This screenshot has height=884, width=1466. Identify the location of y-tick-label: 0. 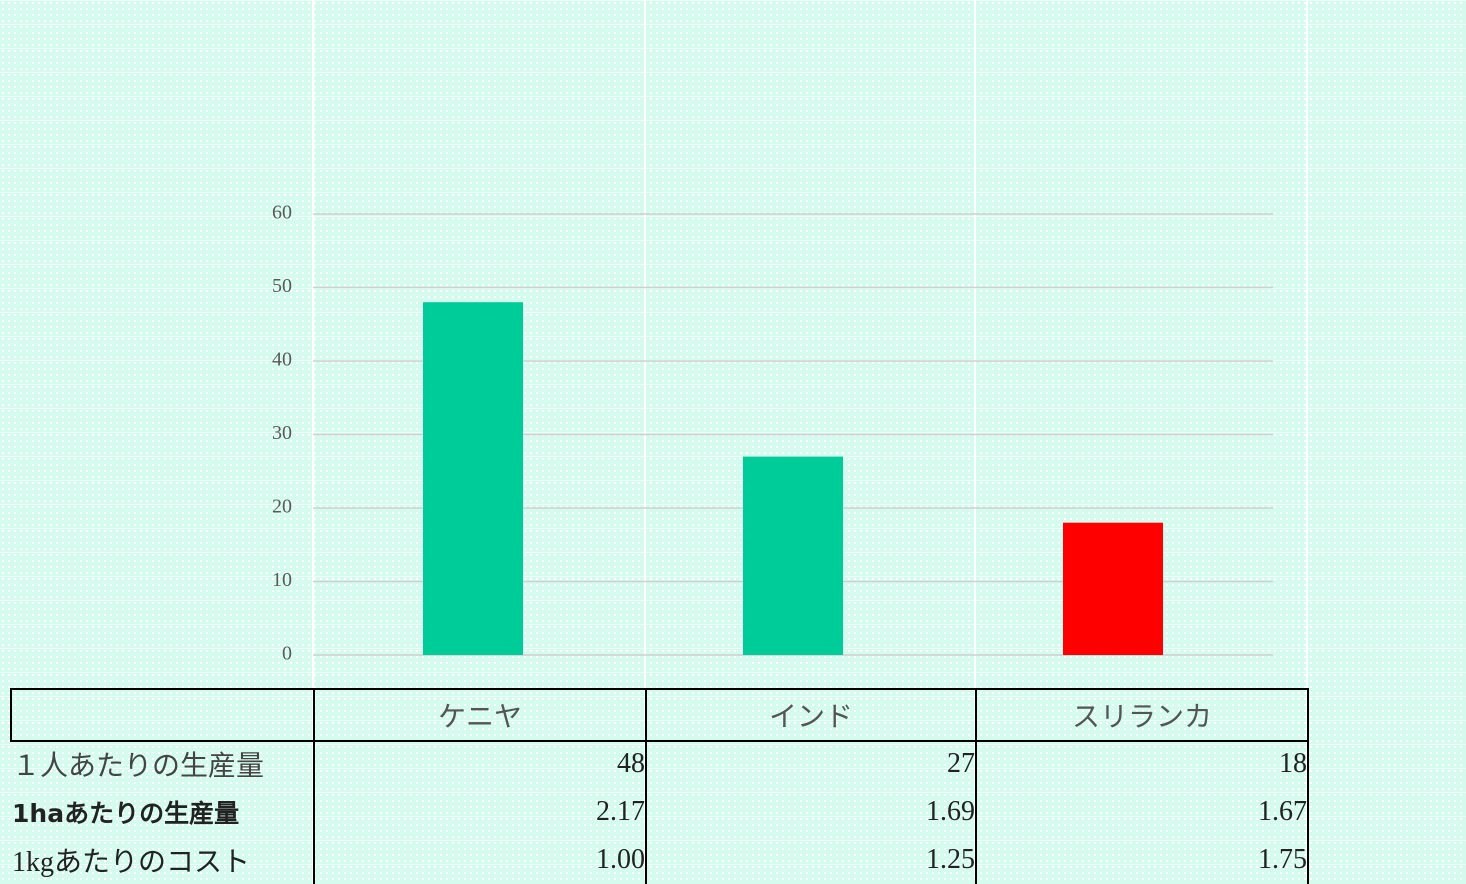
(287, 654).